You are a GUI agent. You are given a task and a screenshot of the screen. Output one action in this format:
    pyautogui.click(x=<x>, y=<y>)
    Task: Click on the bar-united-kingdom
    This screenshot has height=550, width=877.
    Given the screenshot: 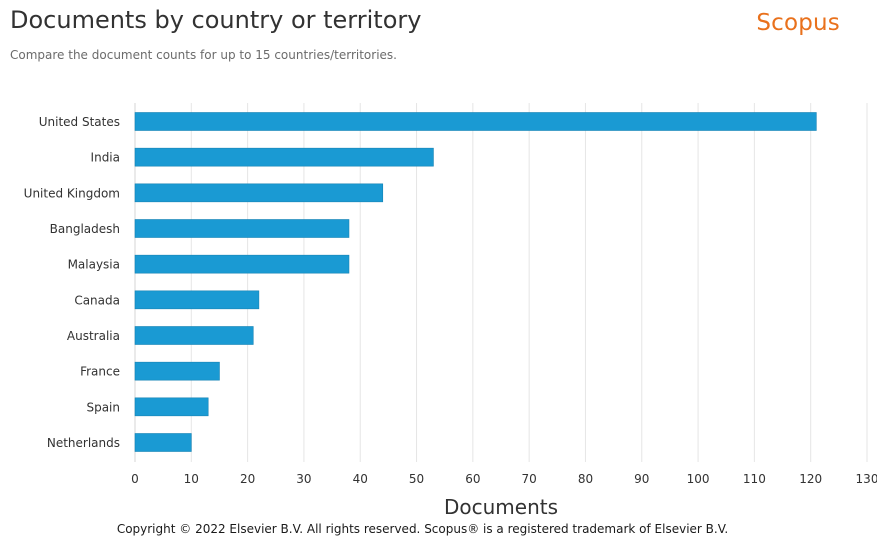 What is the action you would take?
    pyautogui.click(x=259, y=193)
    